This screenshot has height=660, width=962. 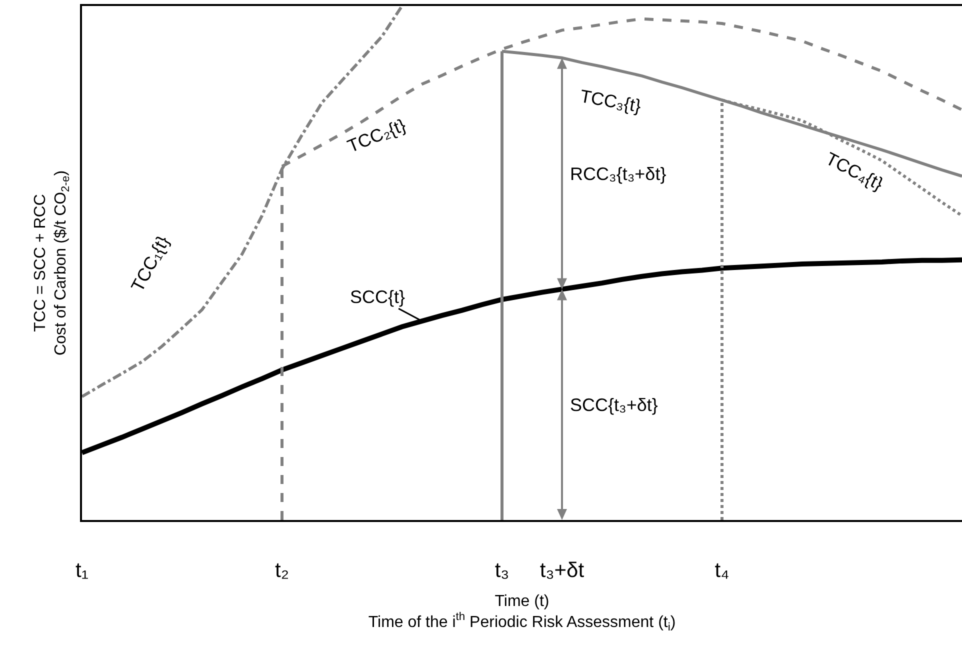 I want to click on annotation: RCC₃{t₃+δt}, so click(x=618, y=174).